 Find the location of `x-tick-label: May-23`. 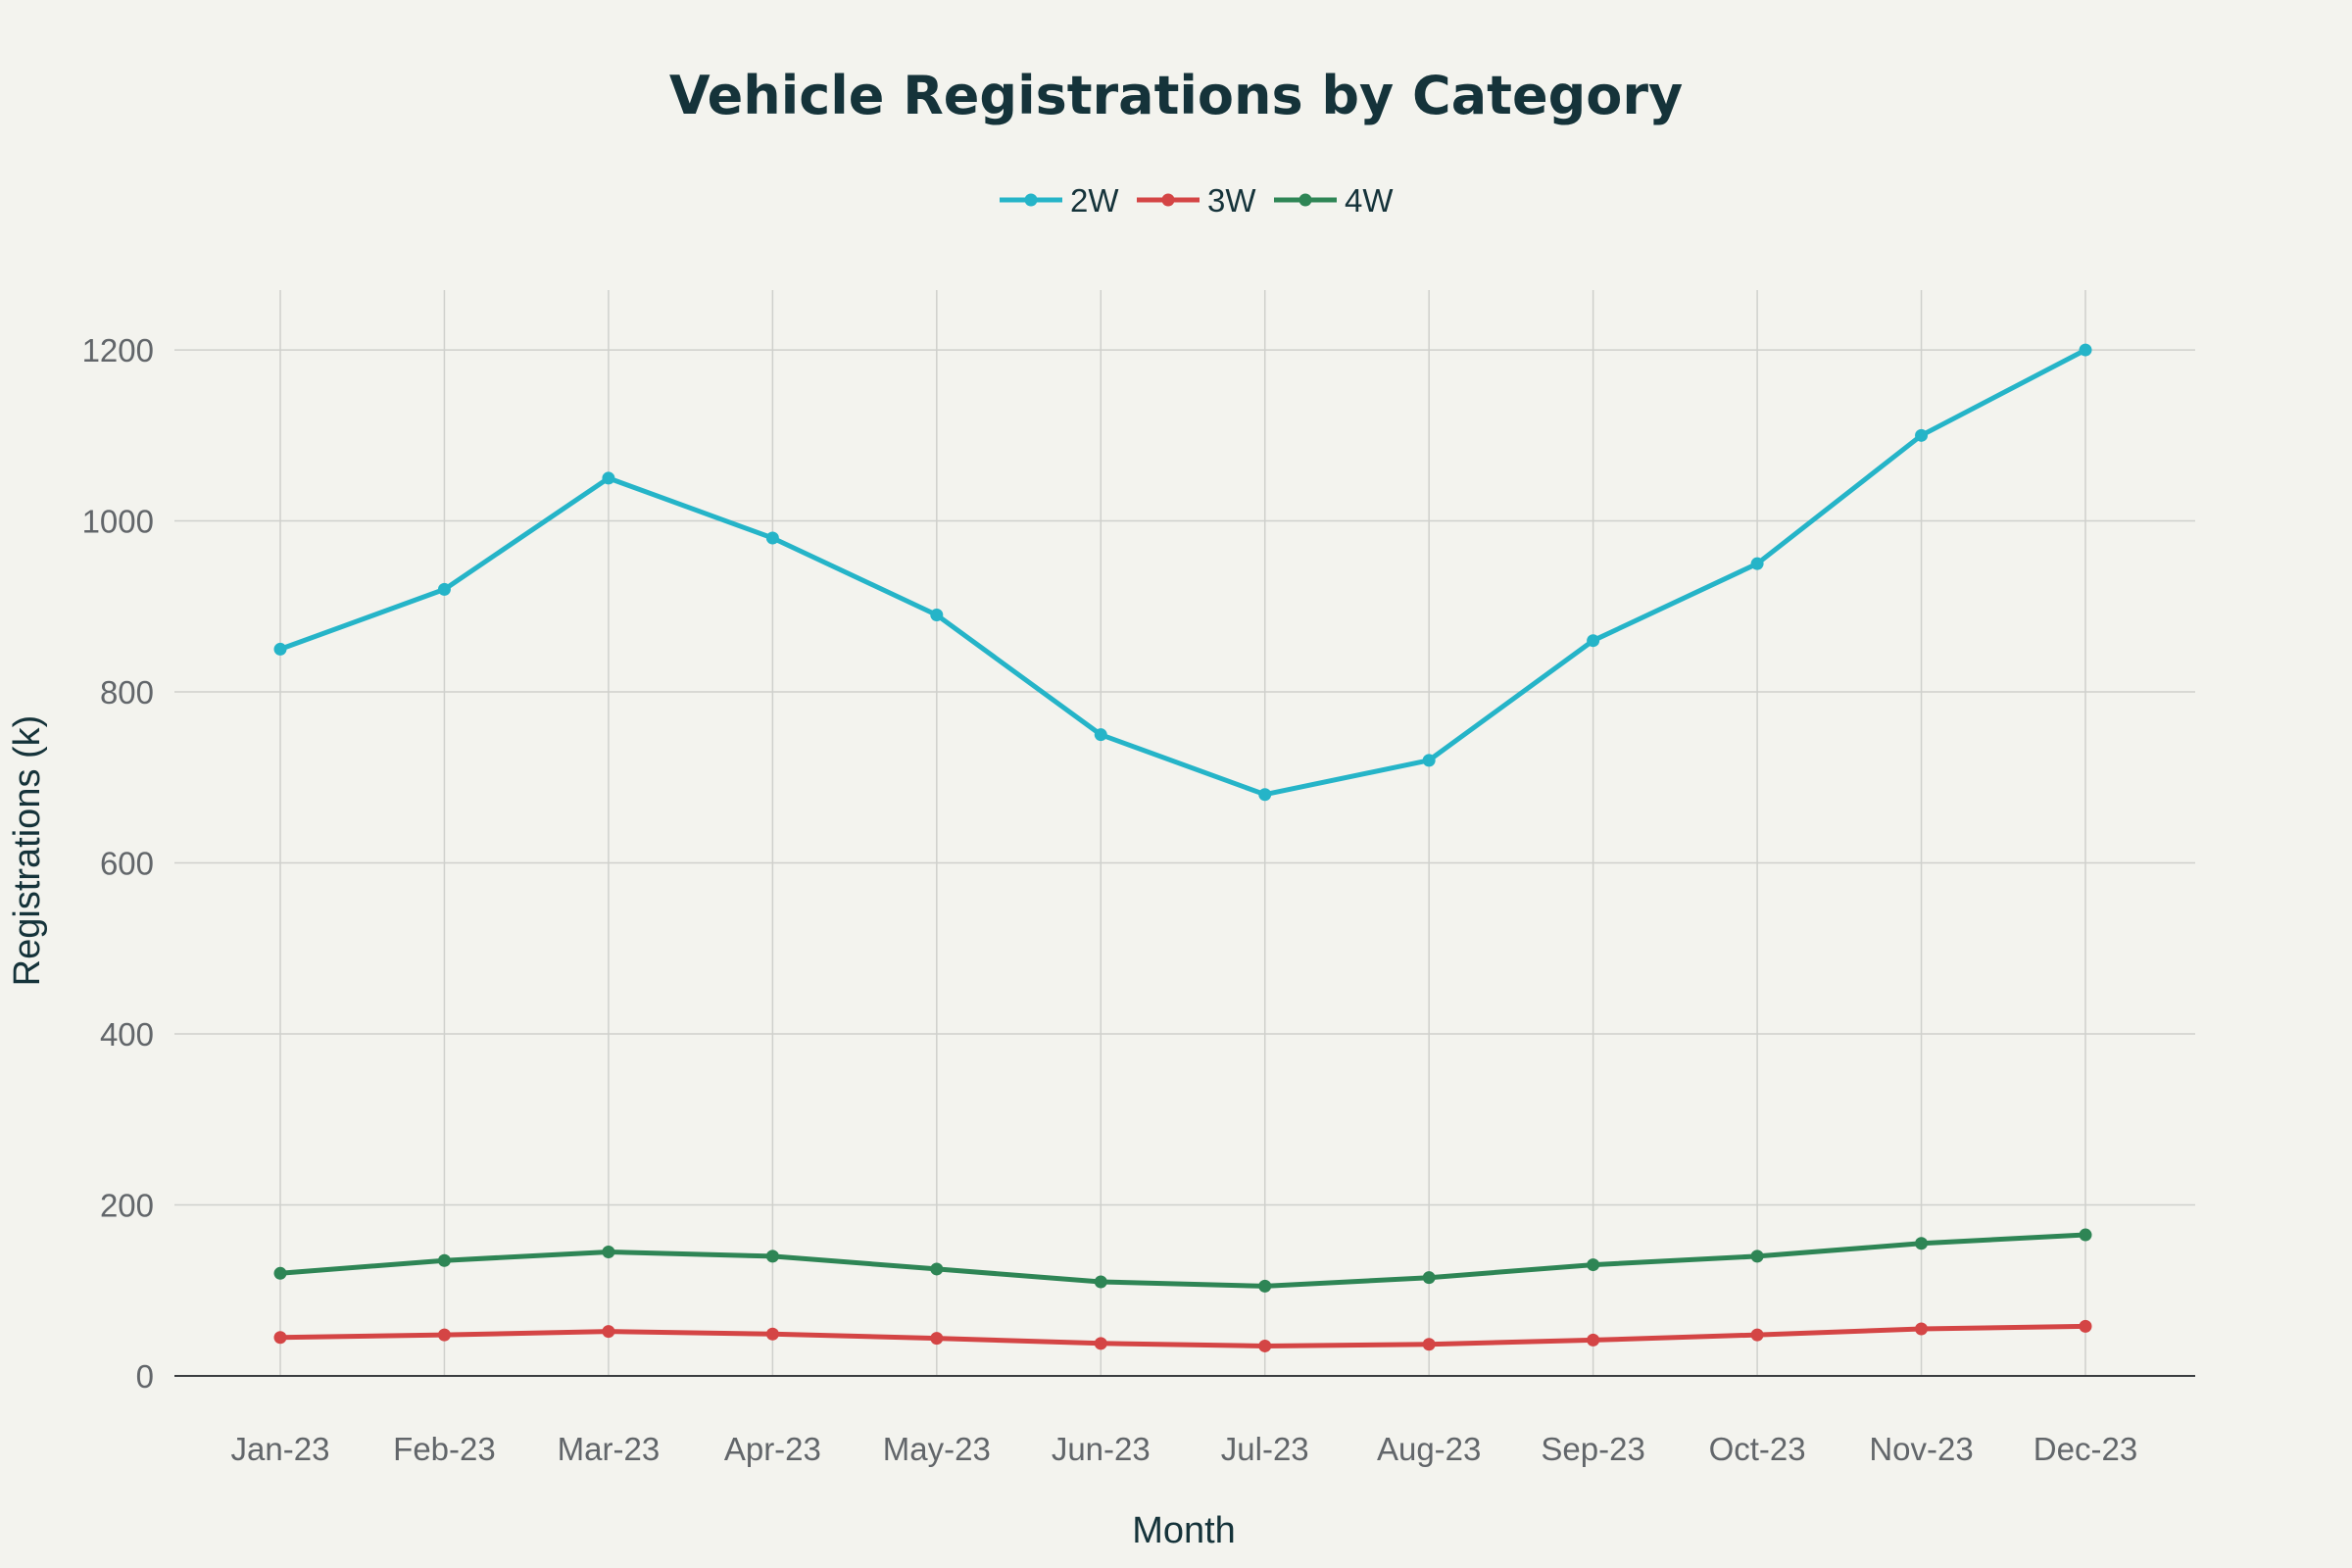

x-tick-label: May-23 is located at coordinates (937, 1449).